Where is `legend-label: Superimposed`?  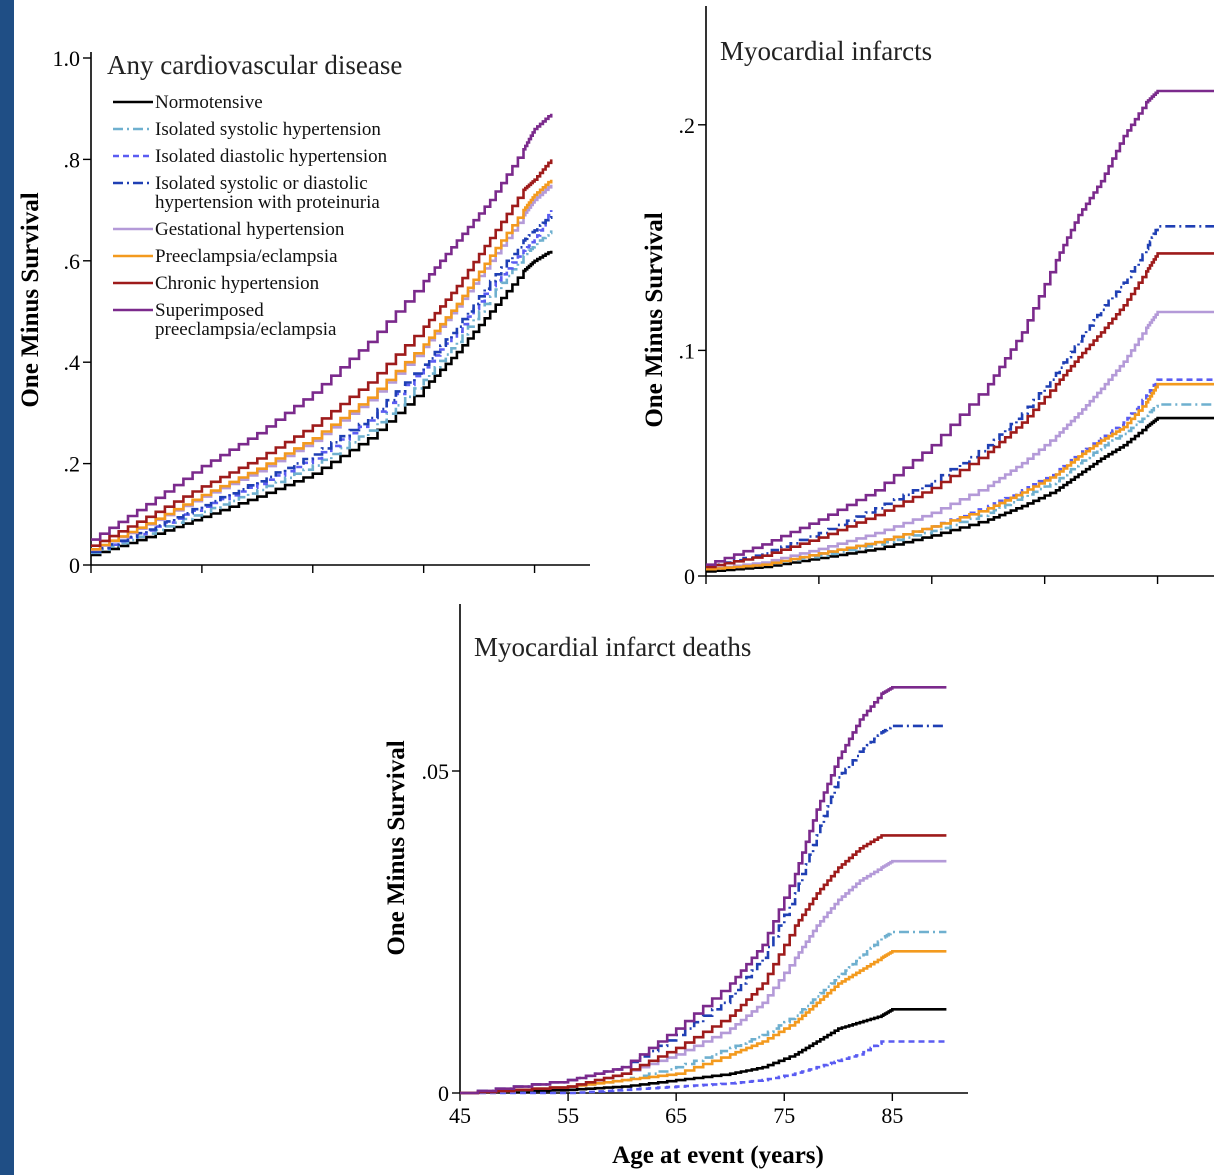
legend-label: Superimposed is located at coordinates (209, 310).